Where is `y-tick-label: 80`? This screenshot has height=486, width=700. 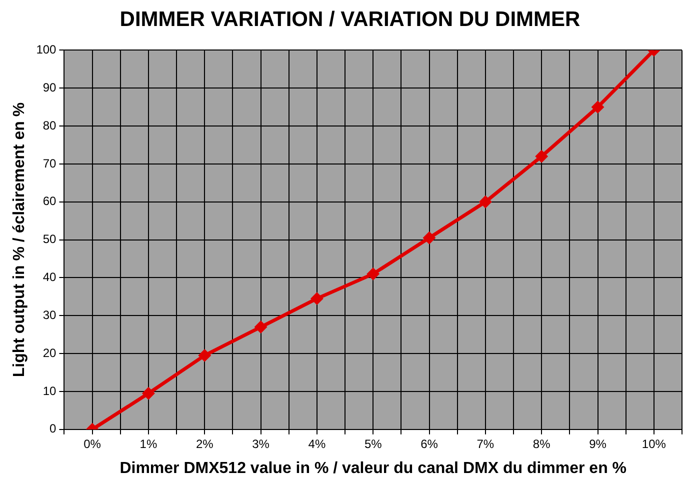
y-tick-label: 80 is located at coordinates (49, 125).